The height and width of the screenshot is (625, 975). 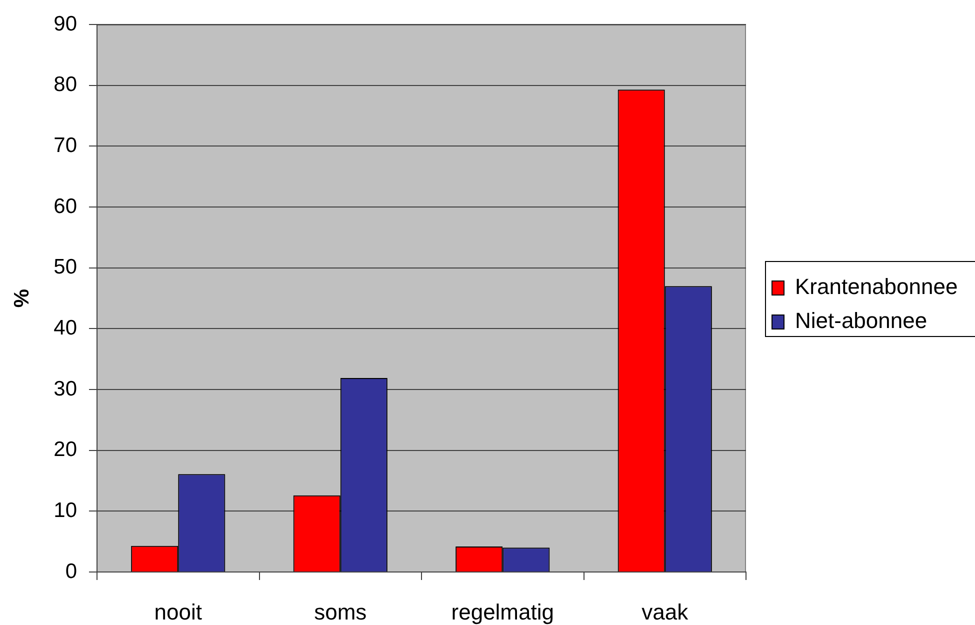 I want to click on y-tick-label: 20, so click(x=65, y=450).